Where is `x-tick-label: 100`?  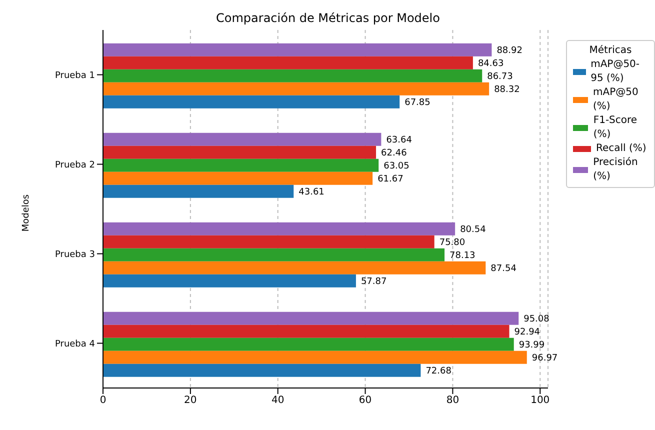
x-tick-label: 100 is located at coordinates (540, 400).